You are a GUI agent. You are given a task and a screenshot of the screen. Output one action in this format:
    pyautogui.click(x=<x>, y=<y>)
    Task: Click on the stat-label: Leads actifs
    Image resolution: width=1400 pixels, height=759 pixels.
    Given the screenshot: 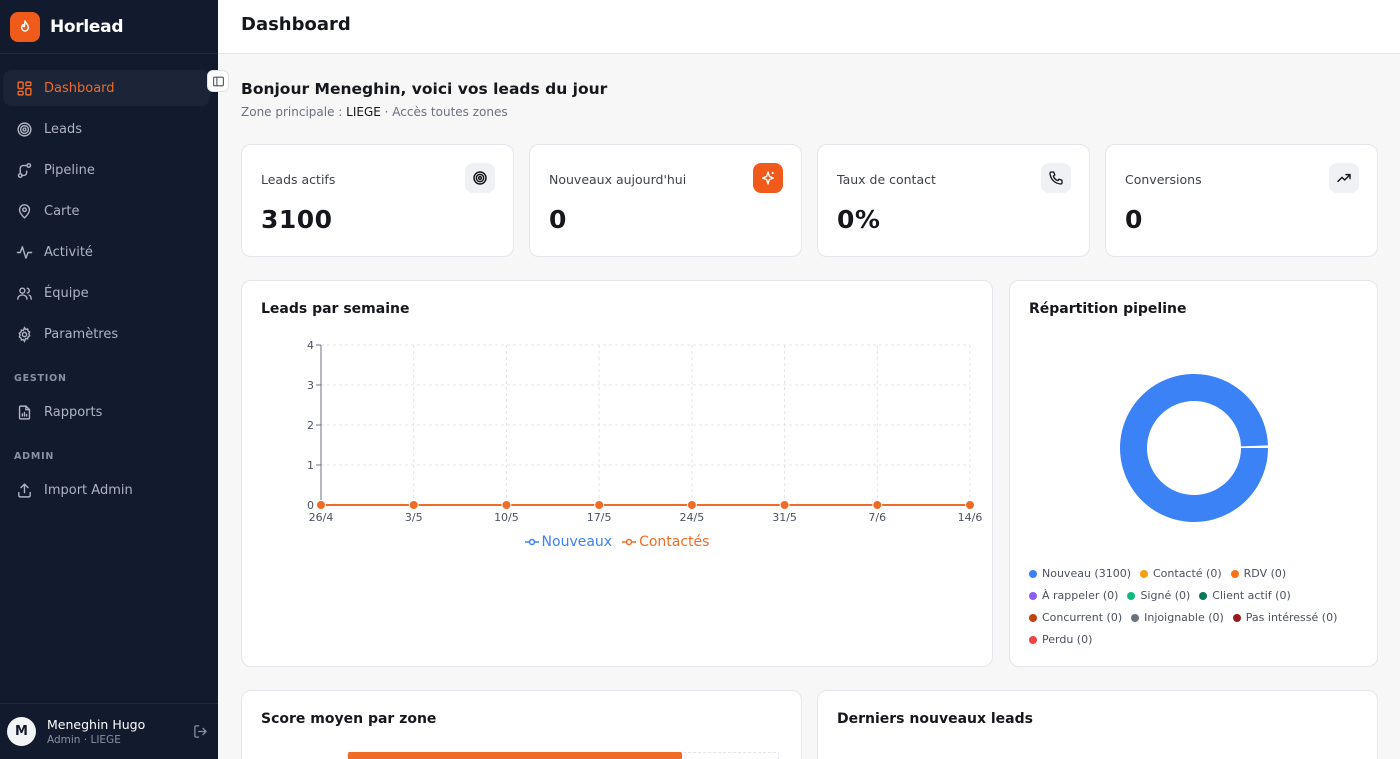 What is the action you would take?
    pyautogui.click(x=298, y=179)
    